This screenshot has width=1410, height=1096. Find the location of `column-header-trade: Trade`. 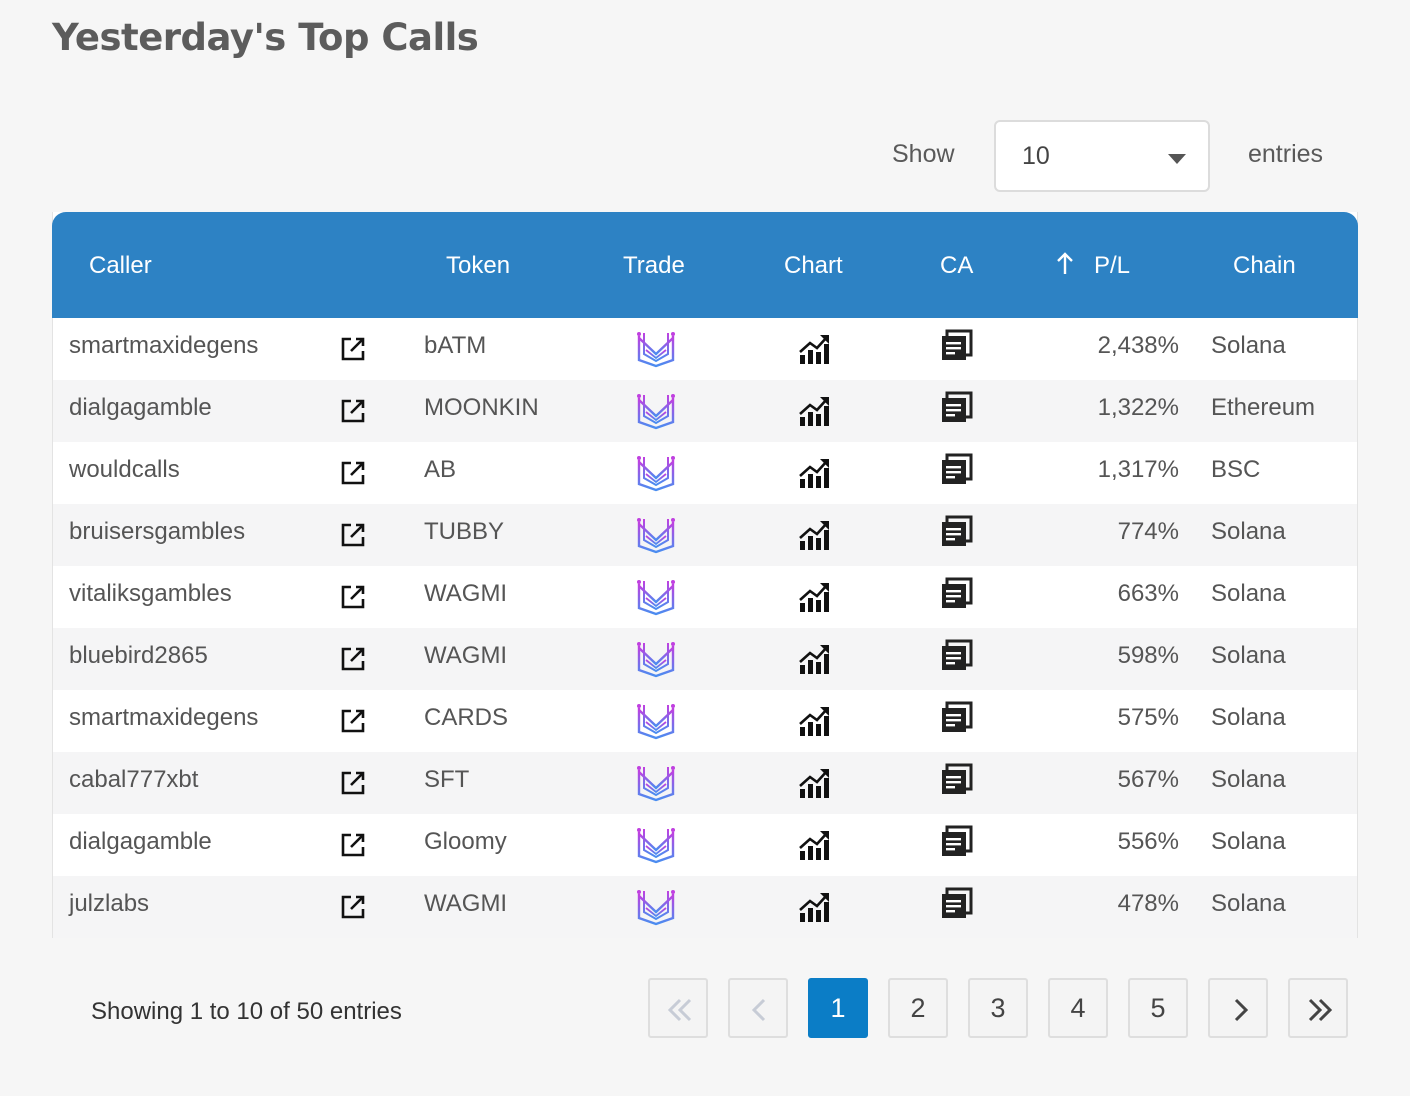

column-header-trade: Trade is located at coordinates (654, 265).